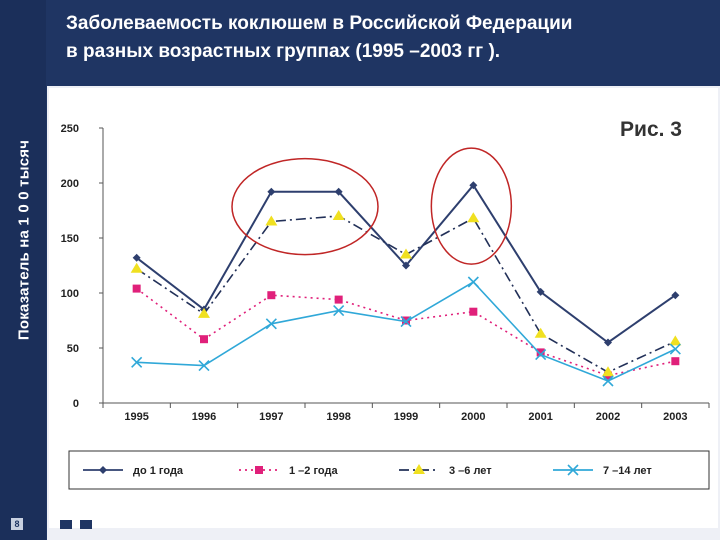  Describe the element at coordinates (158, 471) in the screenshot. I see `legend-label-1: до 1 года` at that location.